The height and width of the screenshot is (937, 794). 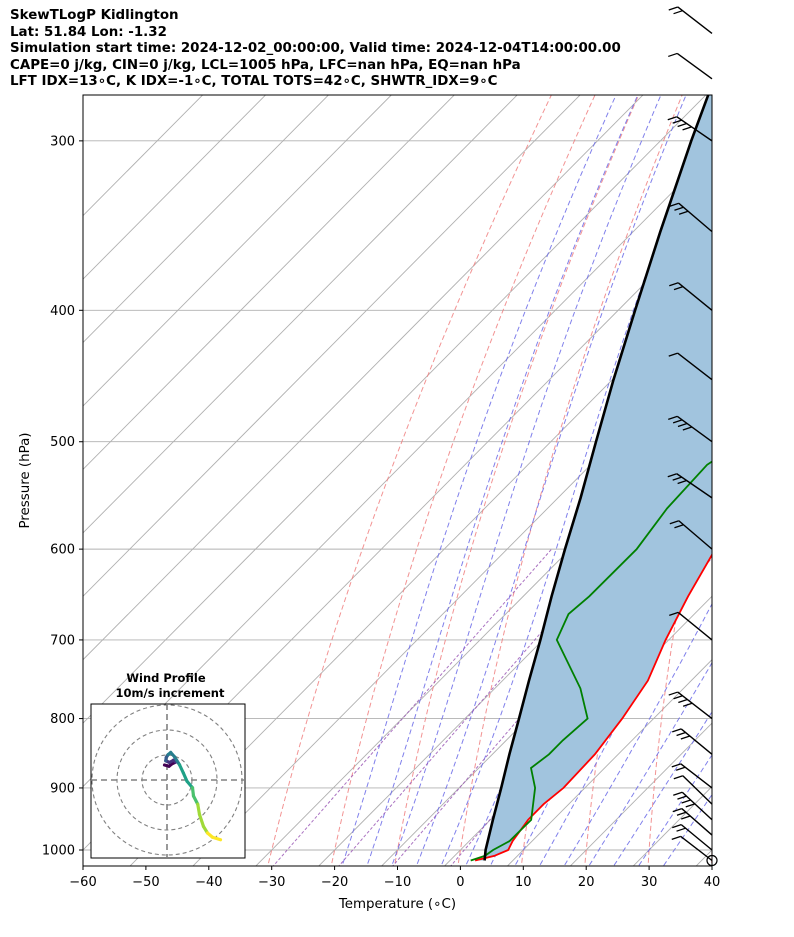 I want to click on y-tick-label: 900, so click(x=62, y=788).